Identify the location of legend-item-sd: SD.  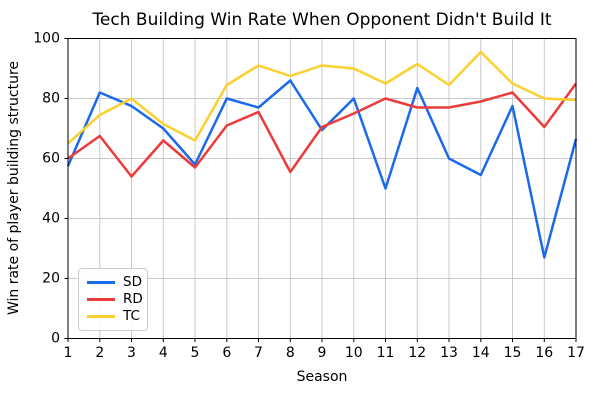
(114, 282).